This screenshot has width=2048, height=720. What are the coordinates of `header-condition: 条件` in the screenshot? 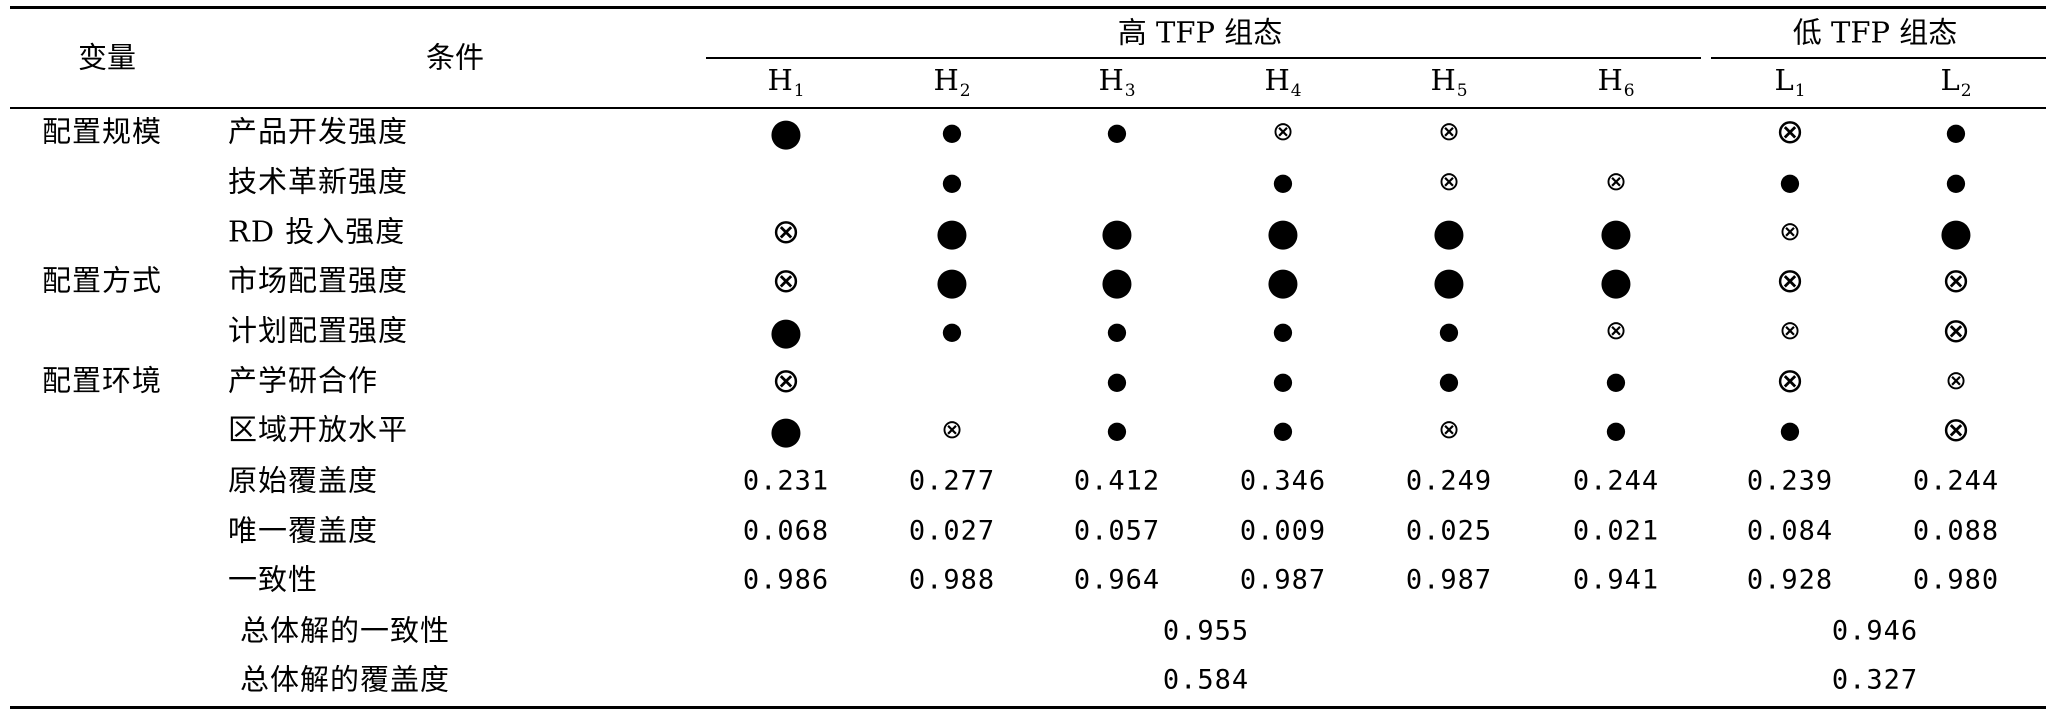 It's located at (455, 57).